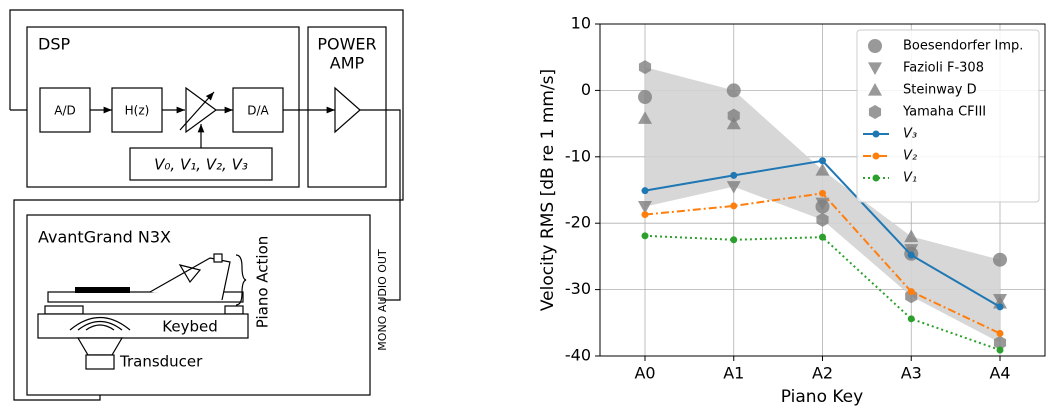  I want to click on action-part, so click(190, 274).